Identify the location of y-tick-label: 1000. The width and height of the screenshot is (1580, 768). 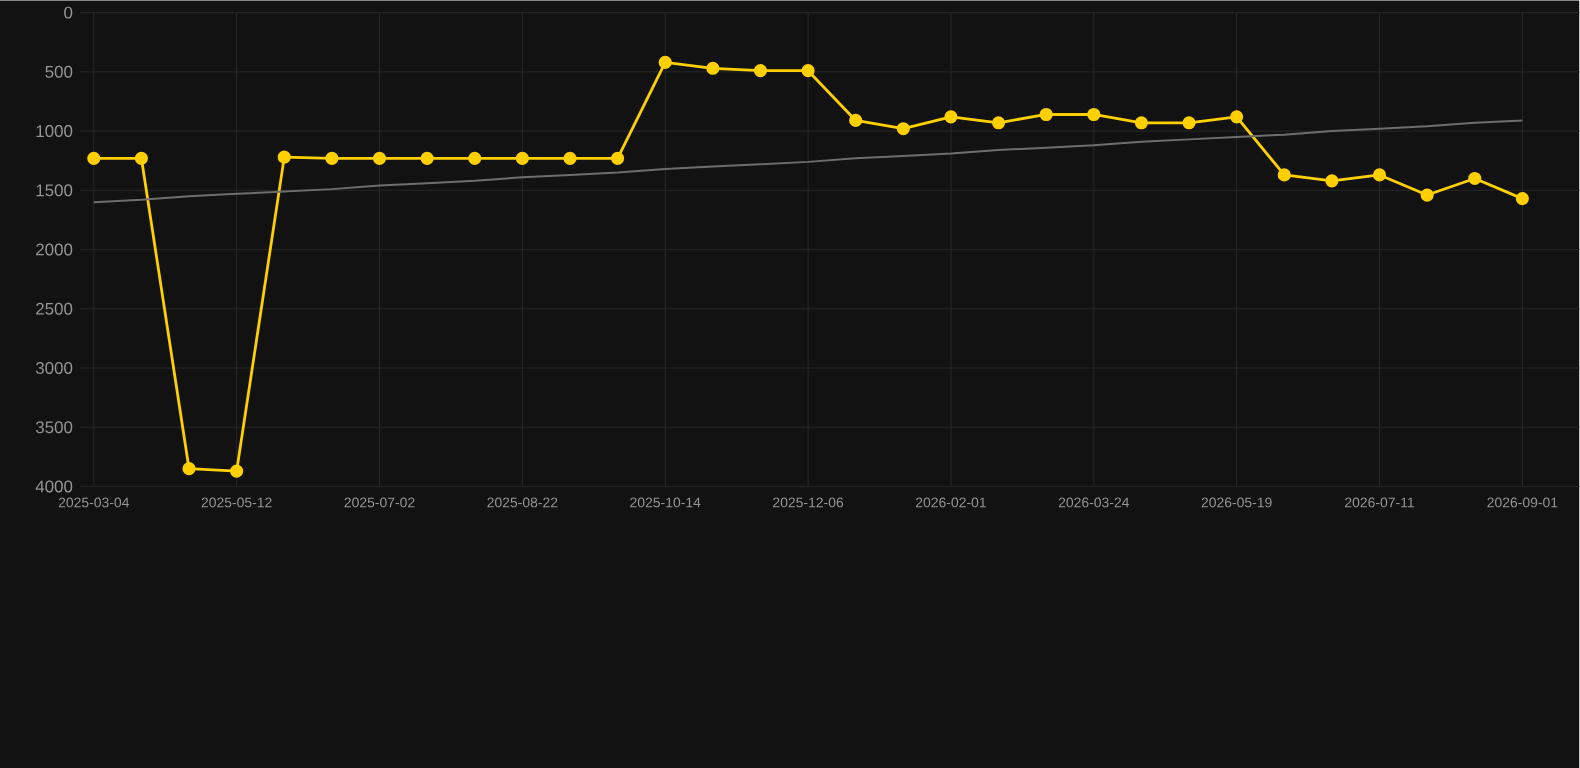
(54, 130).